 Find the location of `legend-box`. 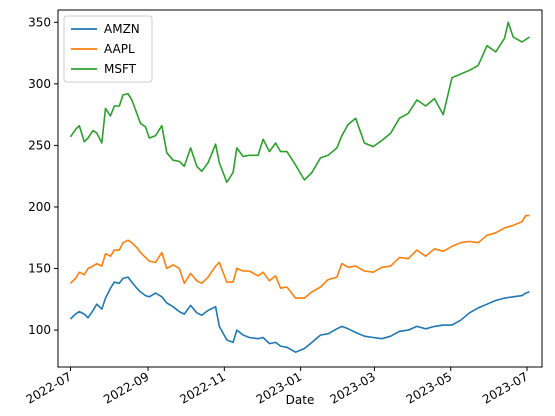

legend-box is located at coordinates (108, 49).